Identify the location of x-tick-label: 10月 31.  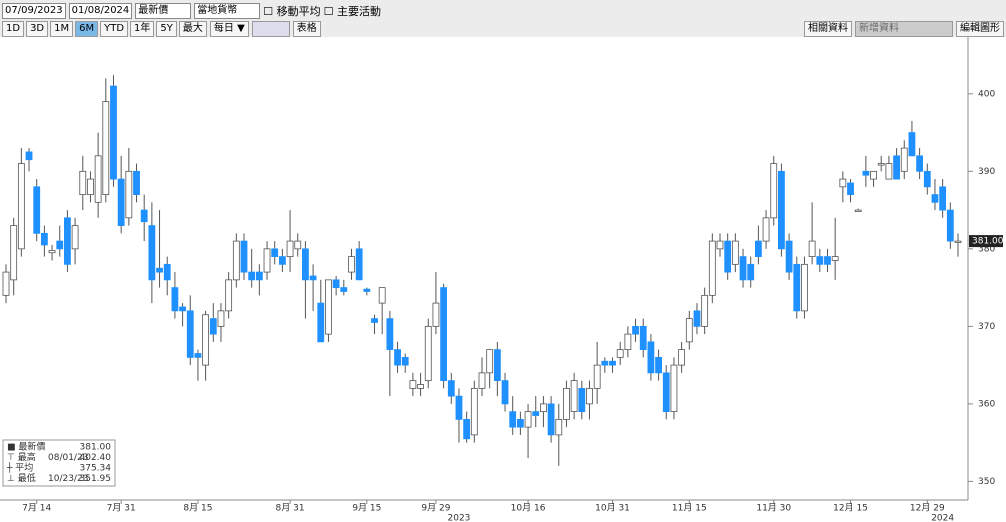
(612, 508).